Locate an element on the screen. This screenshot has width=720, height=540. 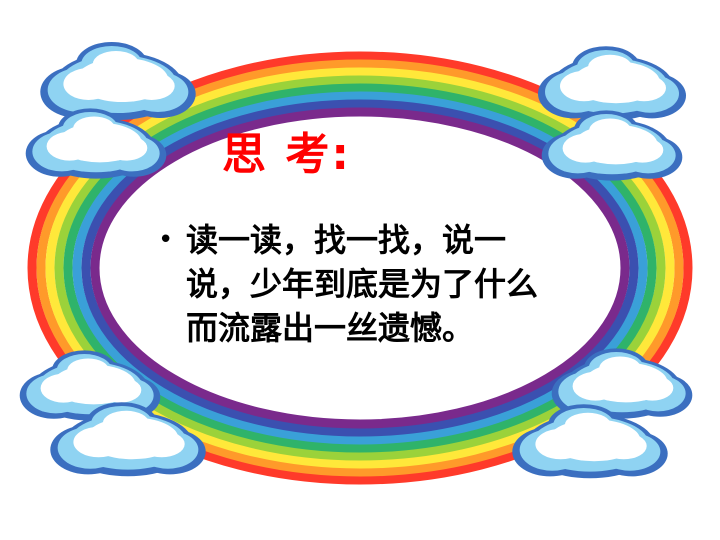
slide-title: 思 考: is located at coordinates (286, 154).